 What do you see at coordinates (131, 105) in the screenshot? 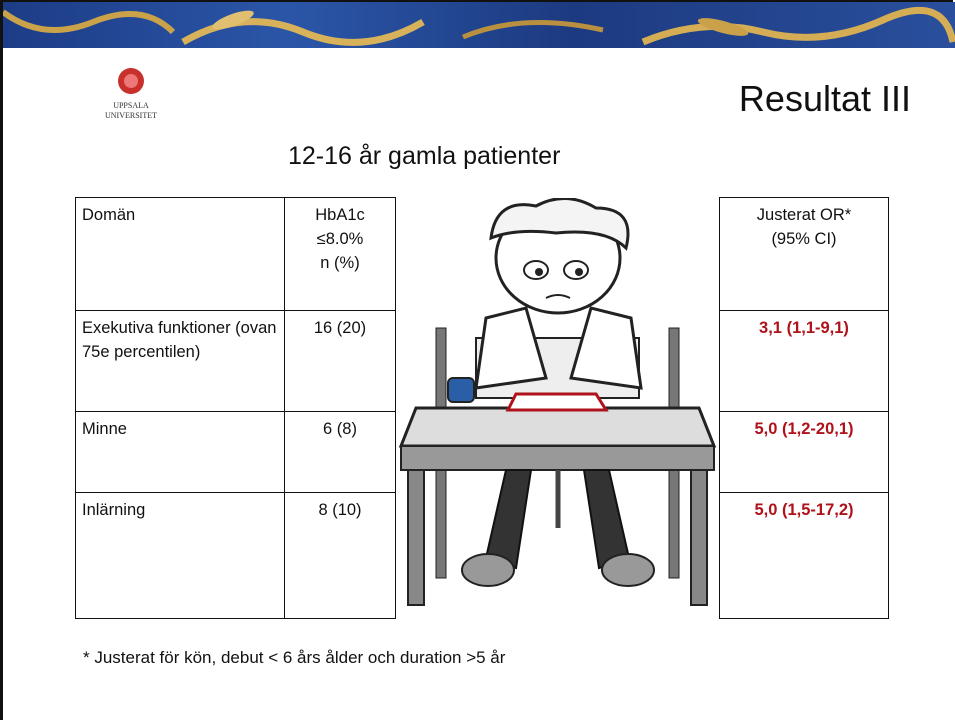
I see `logo-text: UPPSALA` at bounding box center [131, 105].